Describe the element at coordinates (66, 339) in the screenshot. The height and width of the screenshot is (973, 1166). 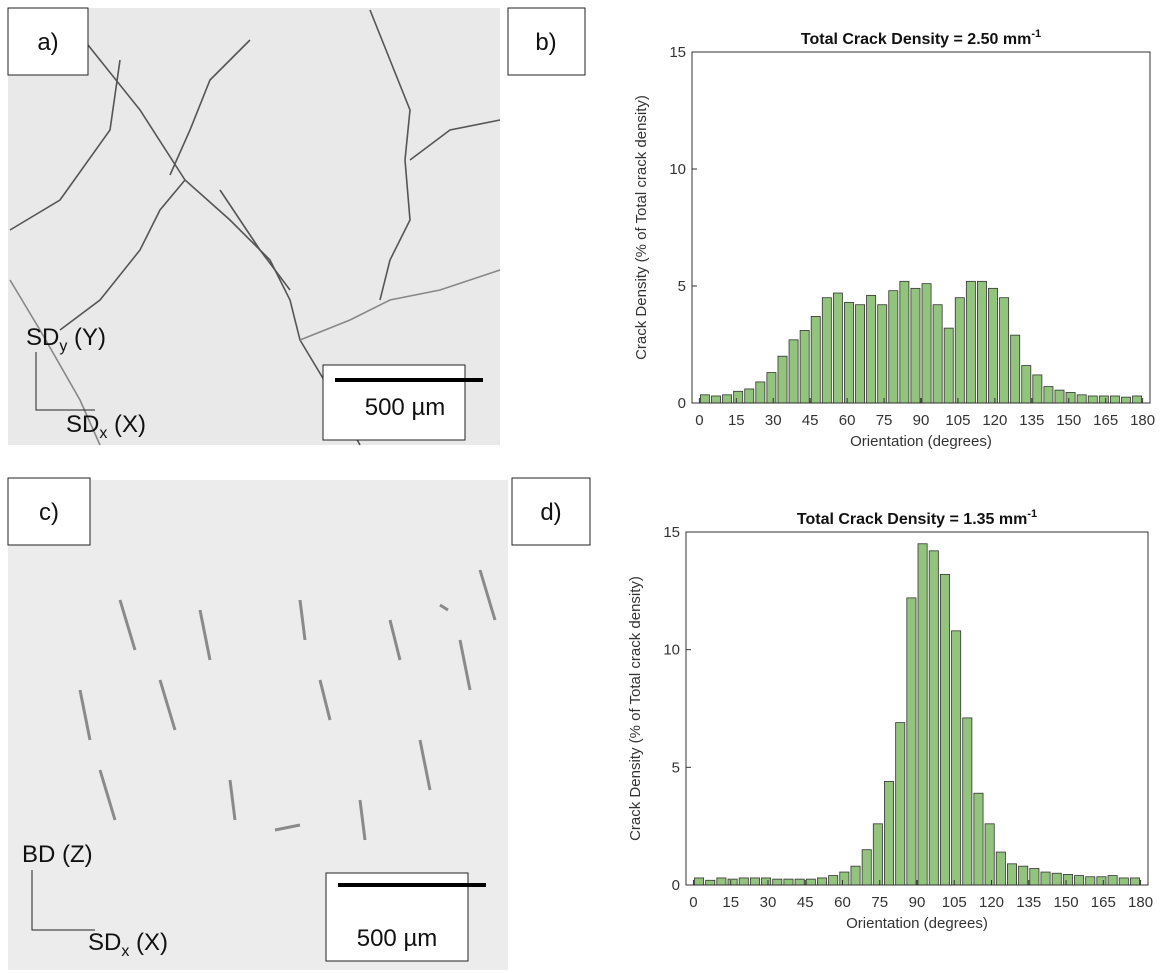
I see `axis-label: SDy (Y)` at that location.